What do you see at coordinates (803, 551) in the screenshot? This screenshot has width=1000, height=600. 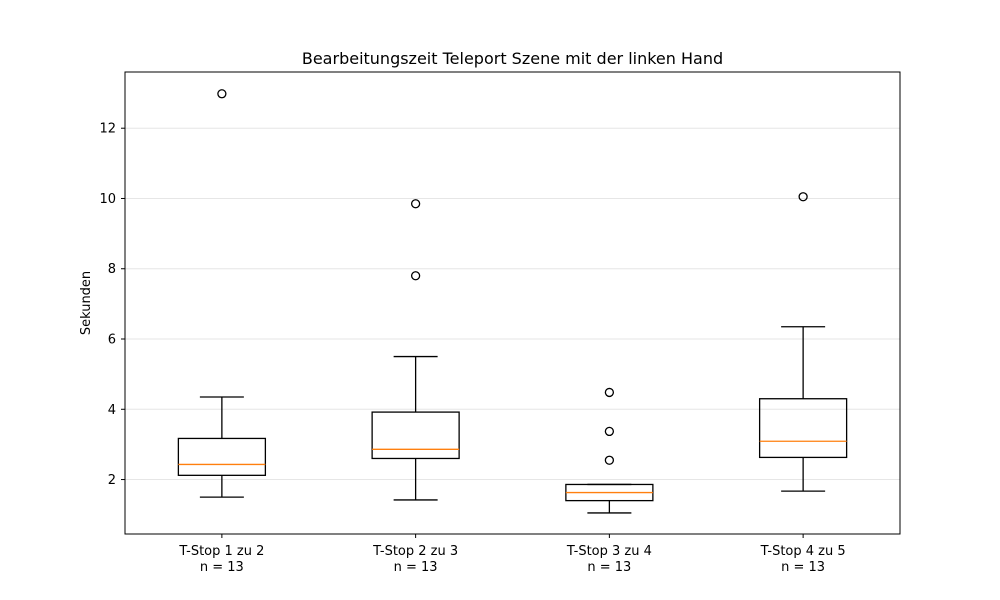 I see `x-tick-label: T-Stop 4 zu 5` at bounding box center [803, 551].